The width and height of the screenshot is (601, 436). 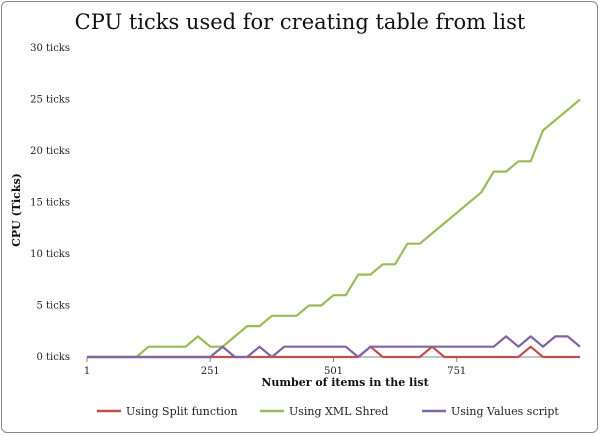 What do you see at coordinates (50, 151) in the screenshot?
I see `y-tick-label: 20 ticks` at bounding box center [50, 151].